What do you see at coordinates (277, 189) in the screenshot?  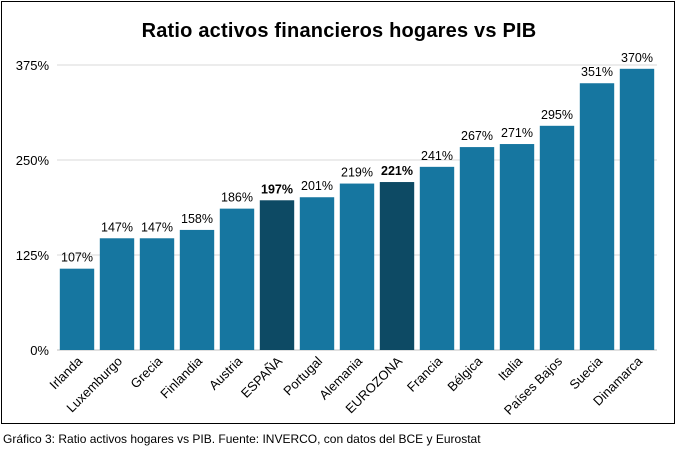 I see `value-label: 197%` at bounding box center [277, 189].